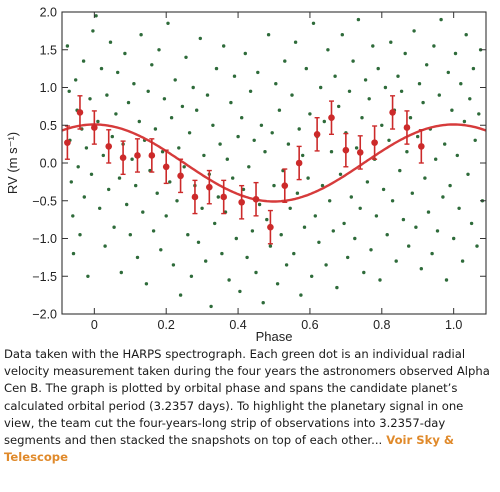  Describe the element at coordinates (44, 201) in the screenshot. I see `y-tick-label: −0.5` at that location.